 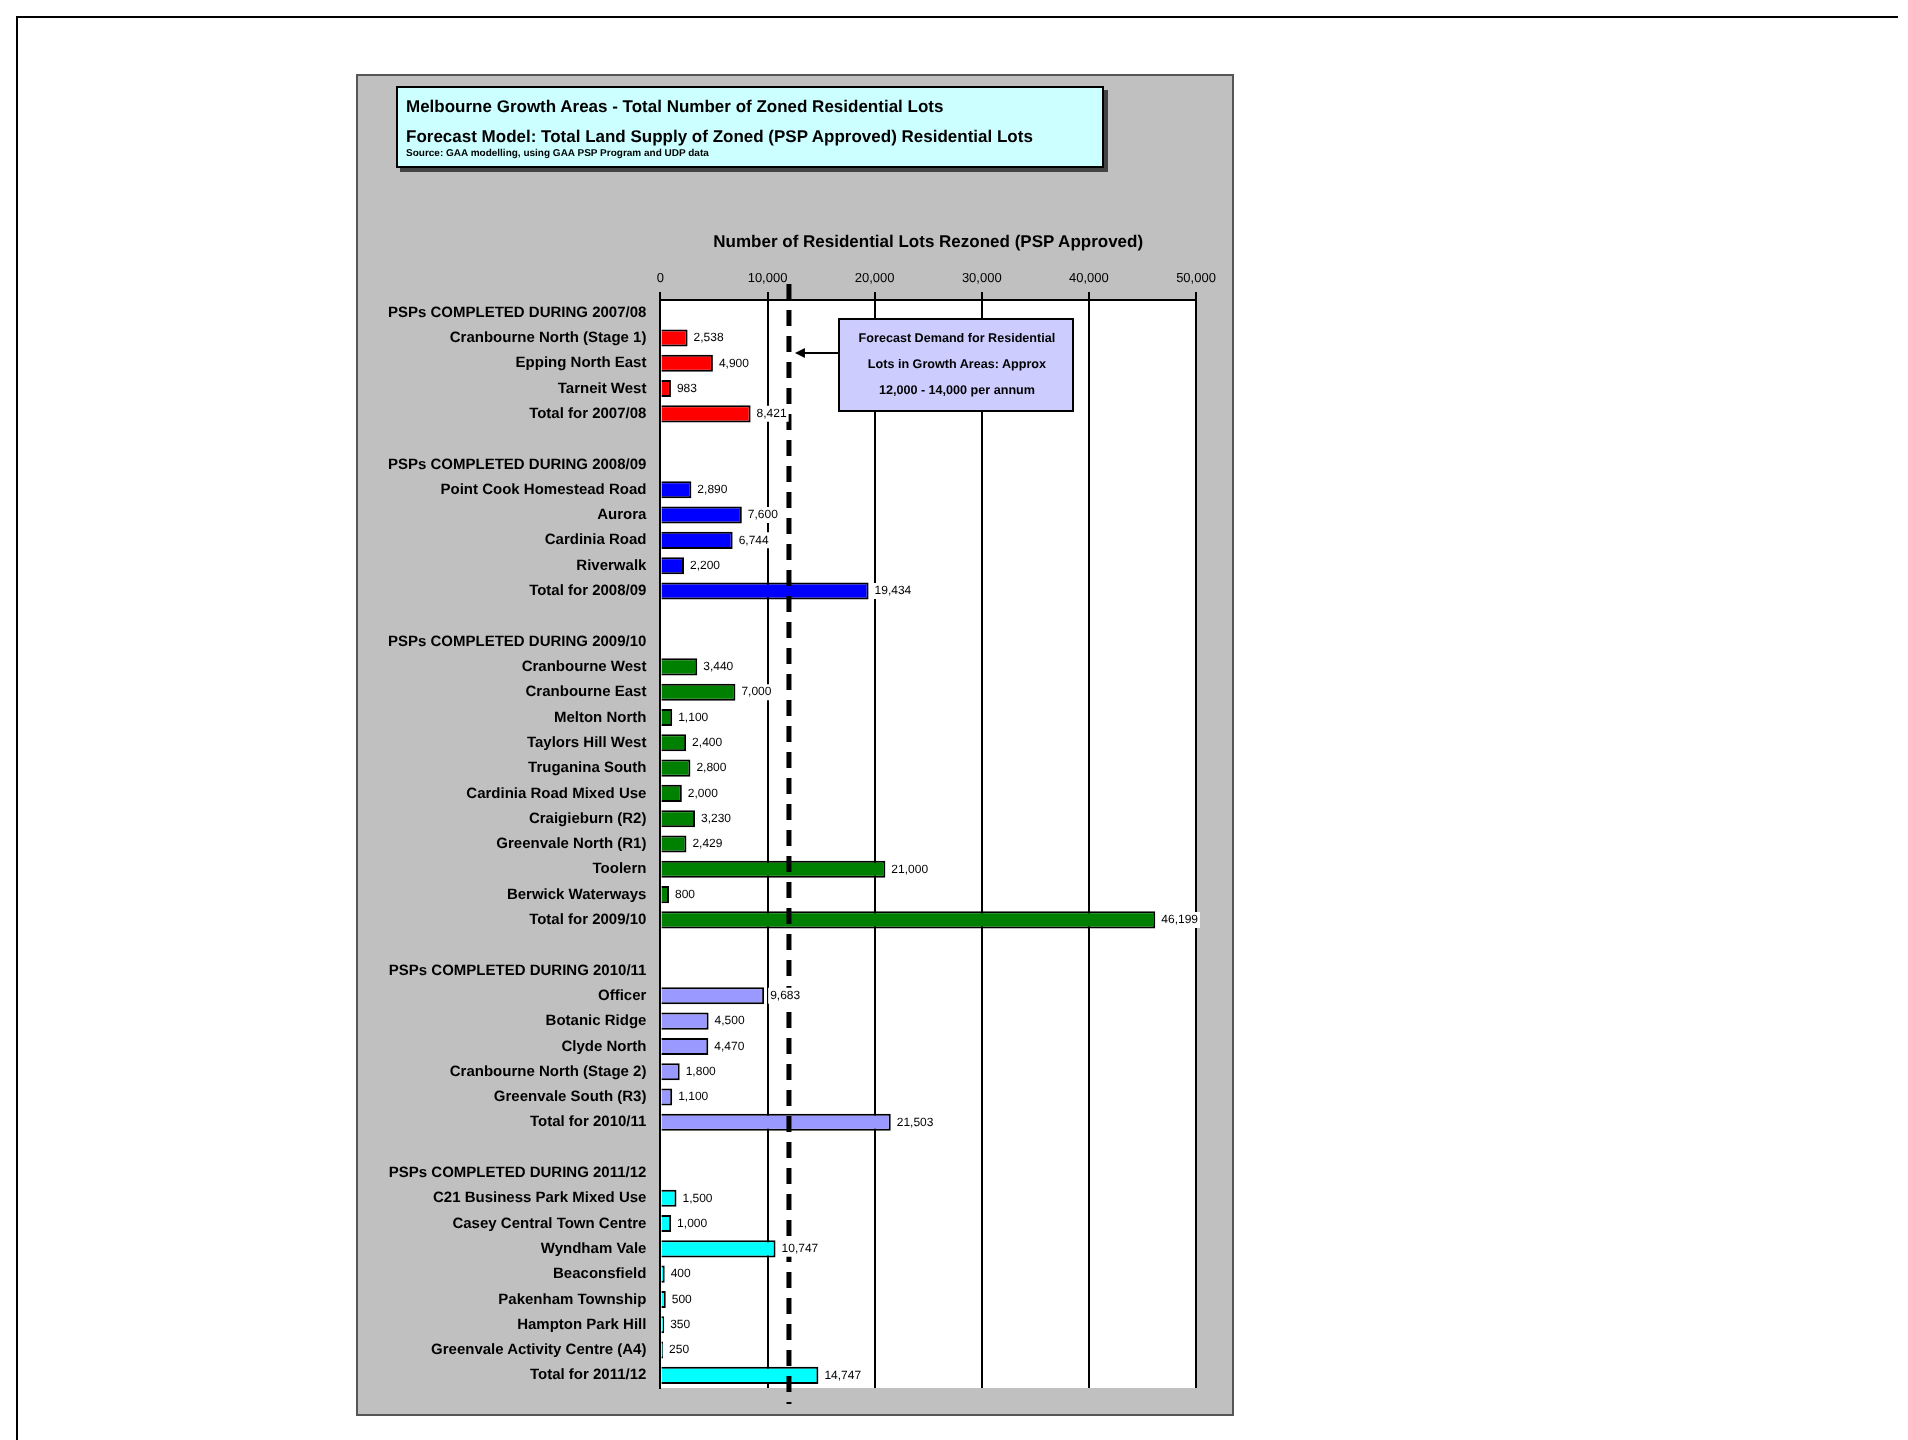 I want to click on x-axis-title: Number of Residential Lots Rezoned (PSP Approved), so click(x=928, y=240).